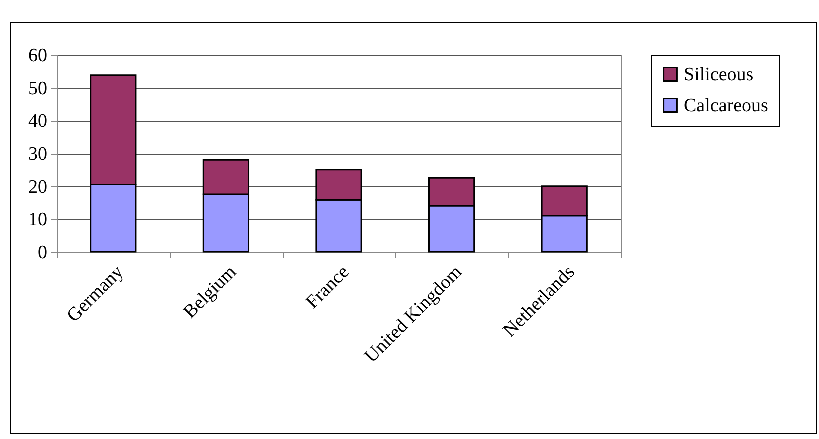 The image size is (819, 439). I want to click on y-tick-label: 50, so click(38, 89).